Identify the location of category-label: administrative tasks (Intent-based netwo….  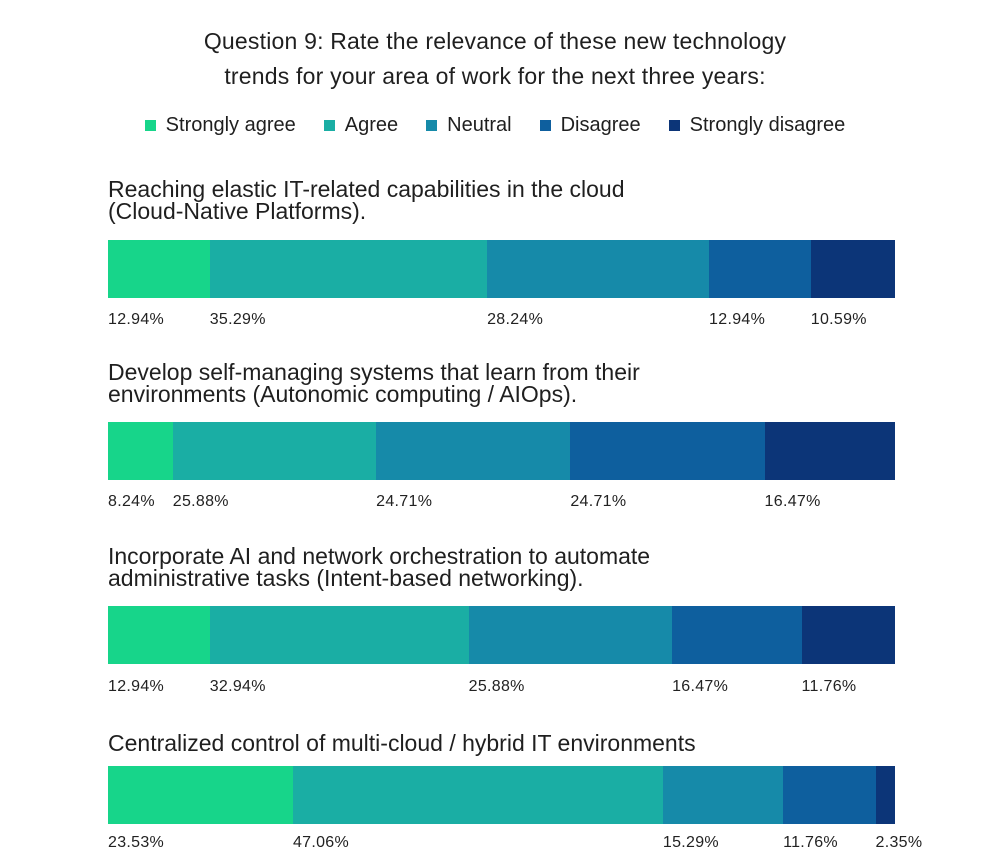
(346, 578).